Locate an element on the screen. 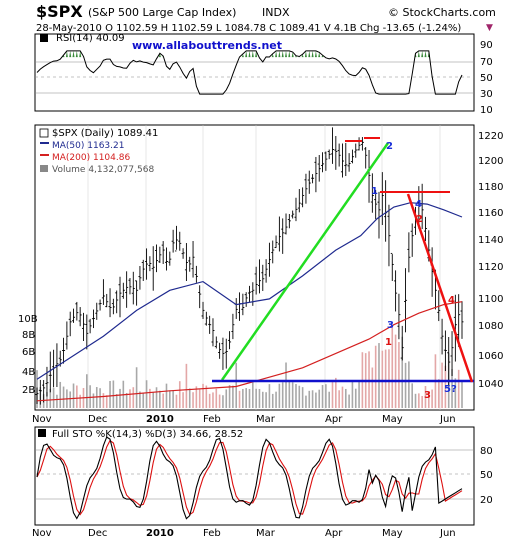  rsi-tick-10: 10 is located at coordinates (486, 110).